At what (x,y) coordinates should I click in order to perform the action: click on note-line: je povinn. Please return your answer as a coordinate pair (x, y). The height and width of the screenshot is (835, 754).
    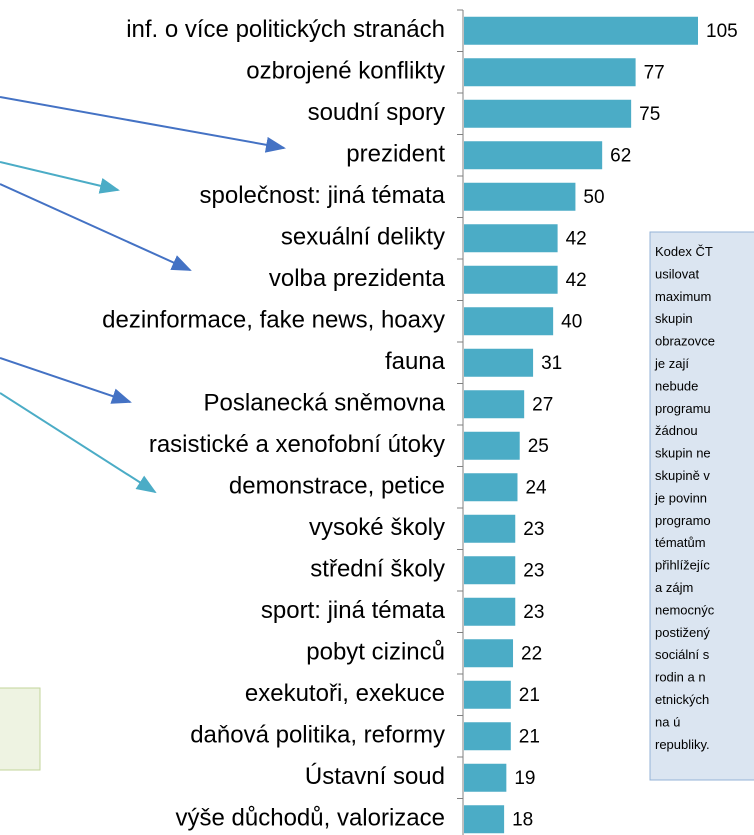
    Looking at the image, I should click on (680, 497).